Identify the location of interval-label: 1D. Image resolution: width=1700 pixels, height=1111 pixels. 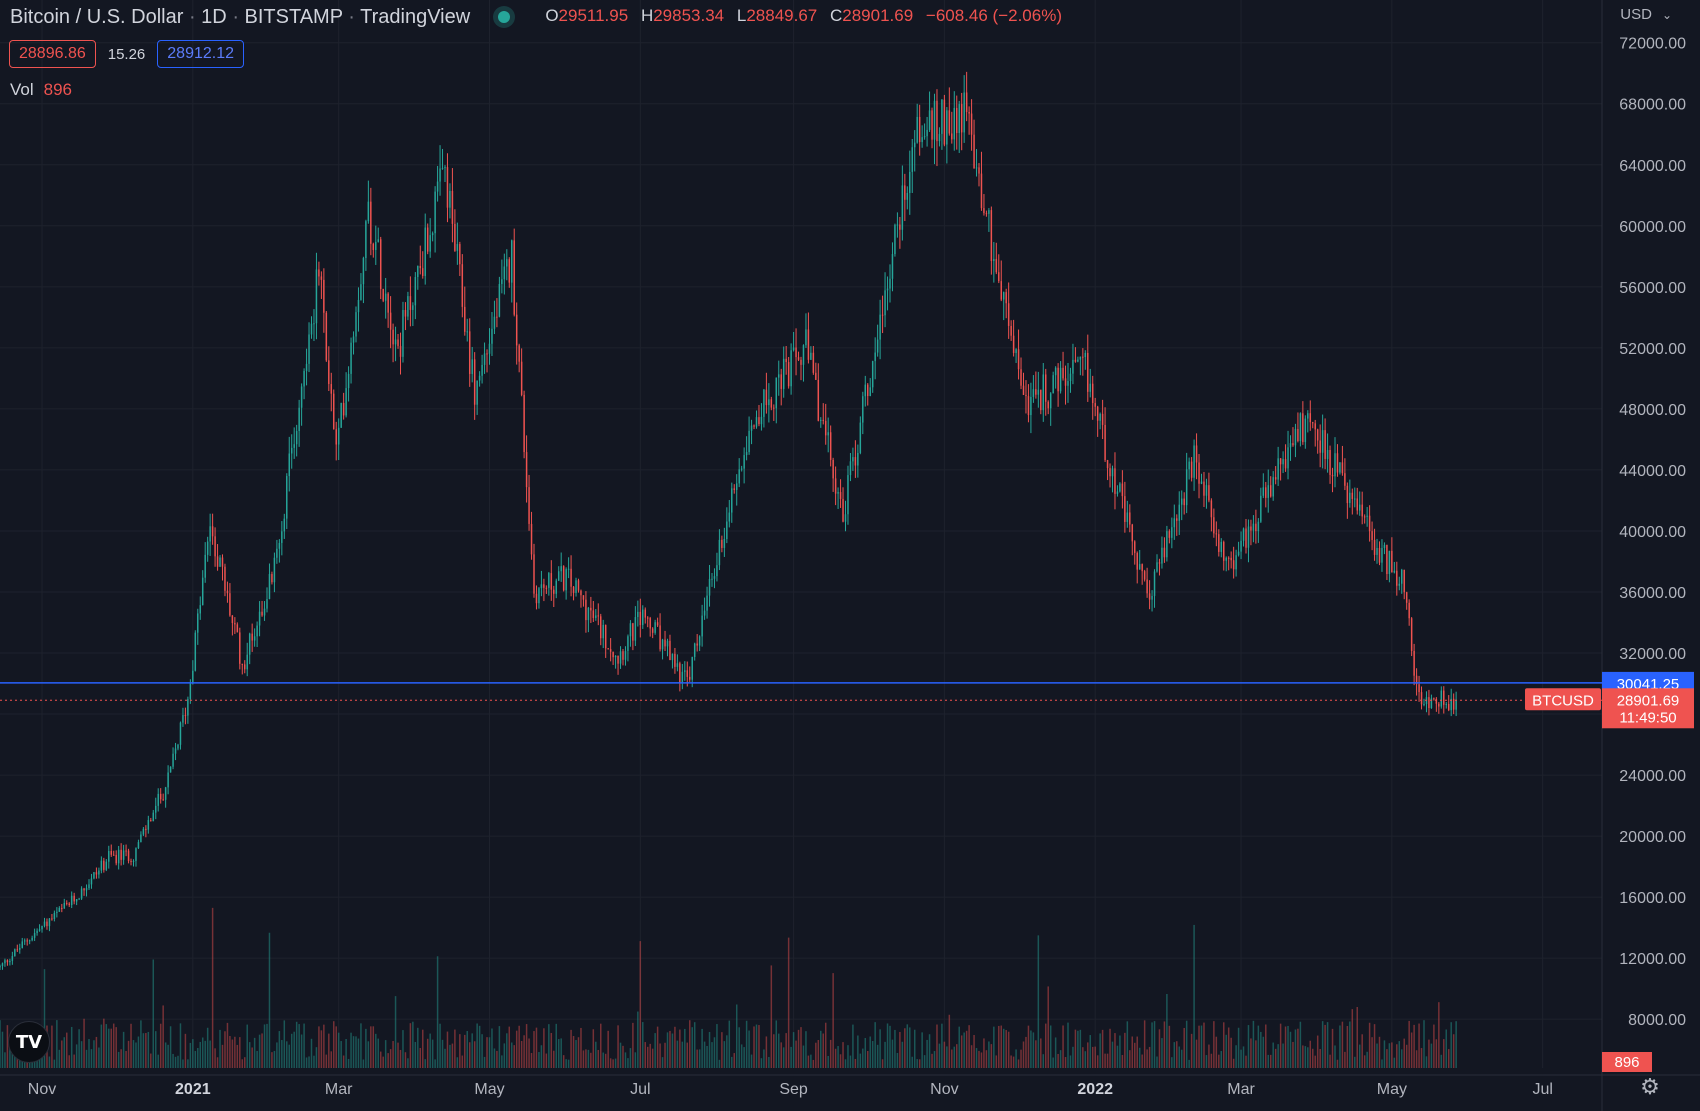
(214, 17).